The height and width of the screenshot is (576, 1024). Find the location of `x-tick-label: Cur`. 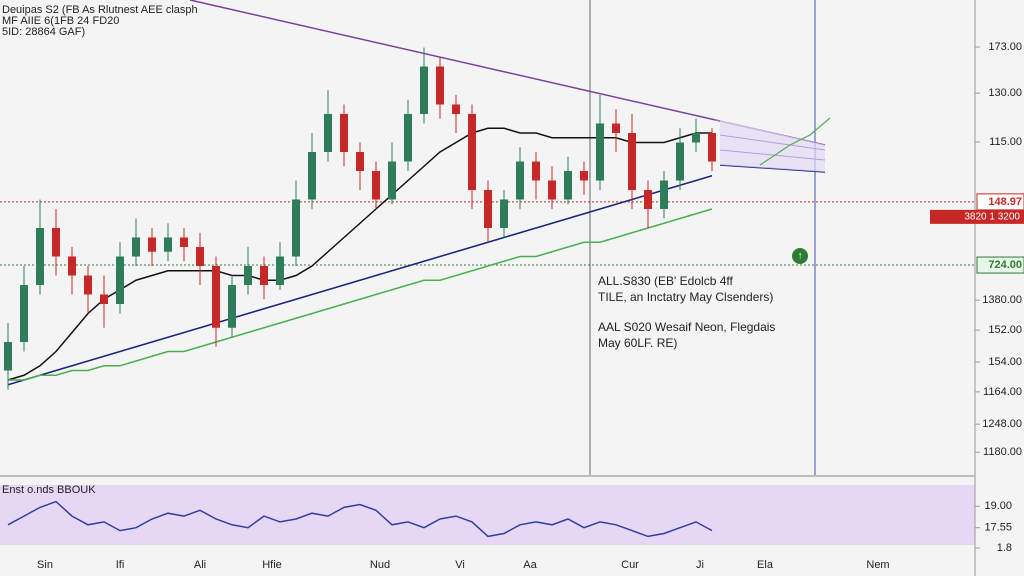

x-tick-label: Cur is located at coordinates (630, 565).